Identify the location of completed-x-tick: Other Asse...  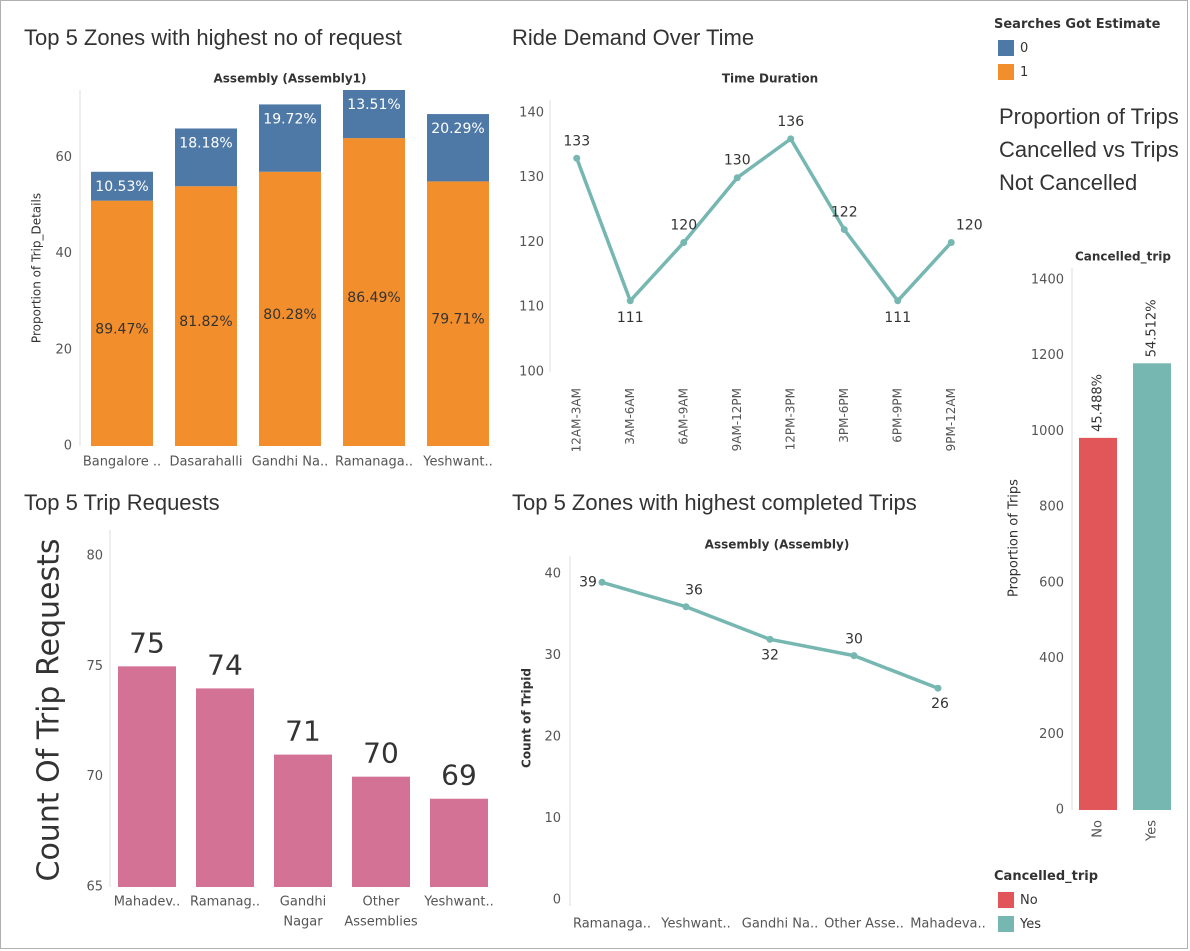
(864, 924).